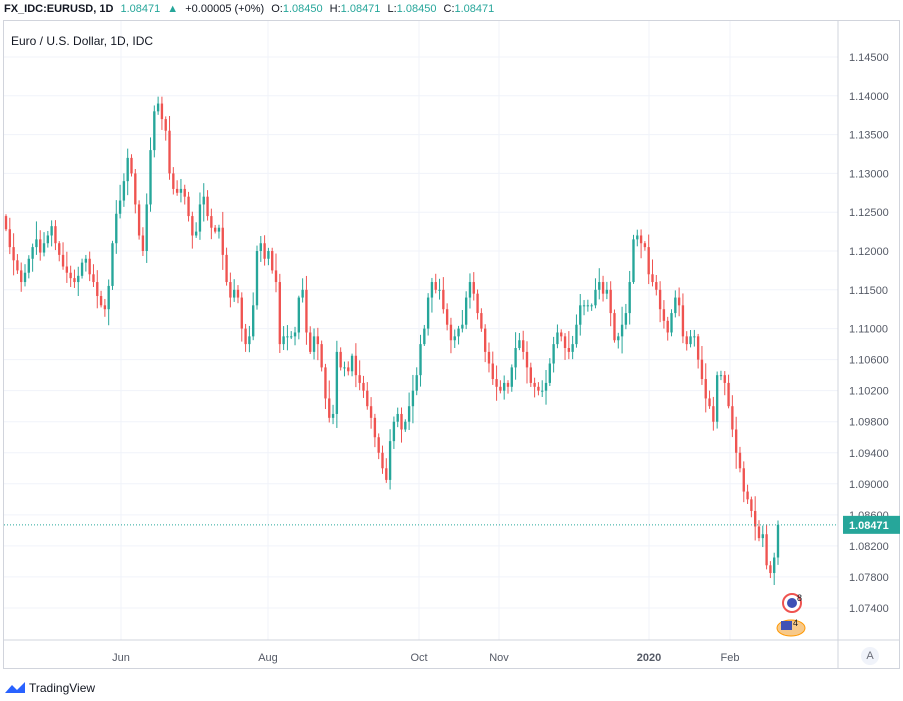 The height and width of the screenshot is (701, 903). Describe the element at coordinates (795, 623) in the screenshot. I see `event-count: 4` at that location.